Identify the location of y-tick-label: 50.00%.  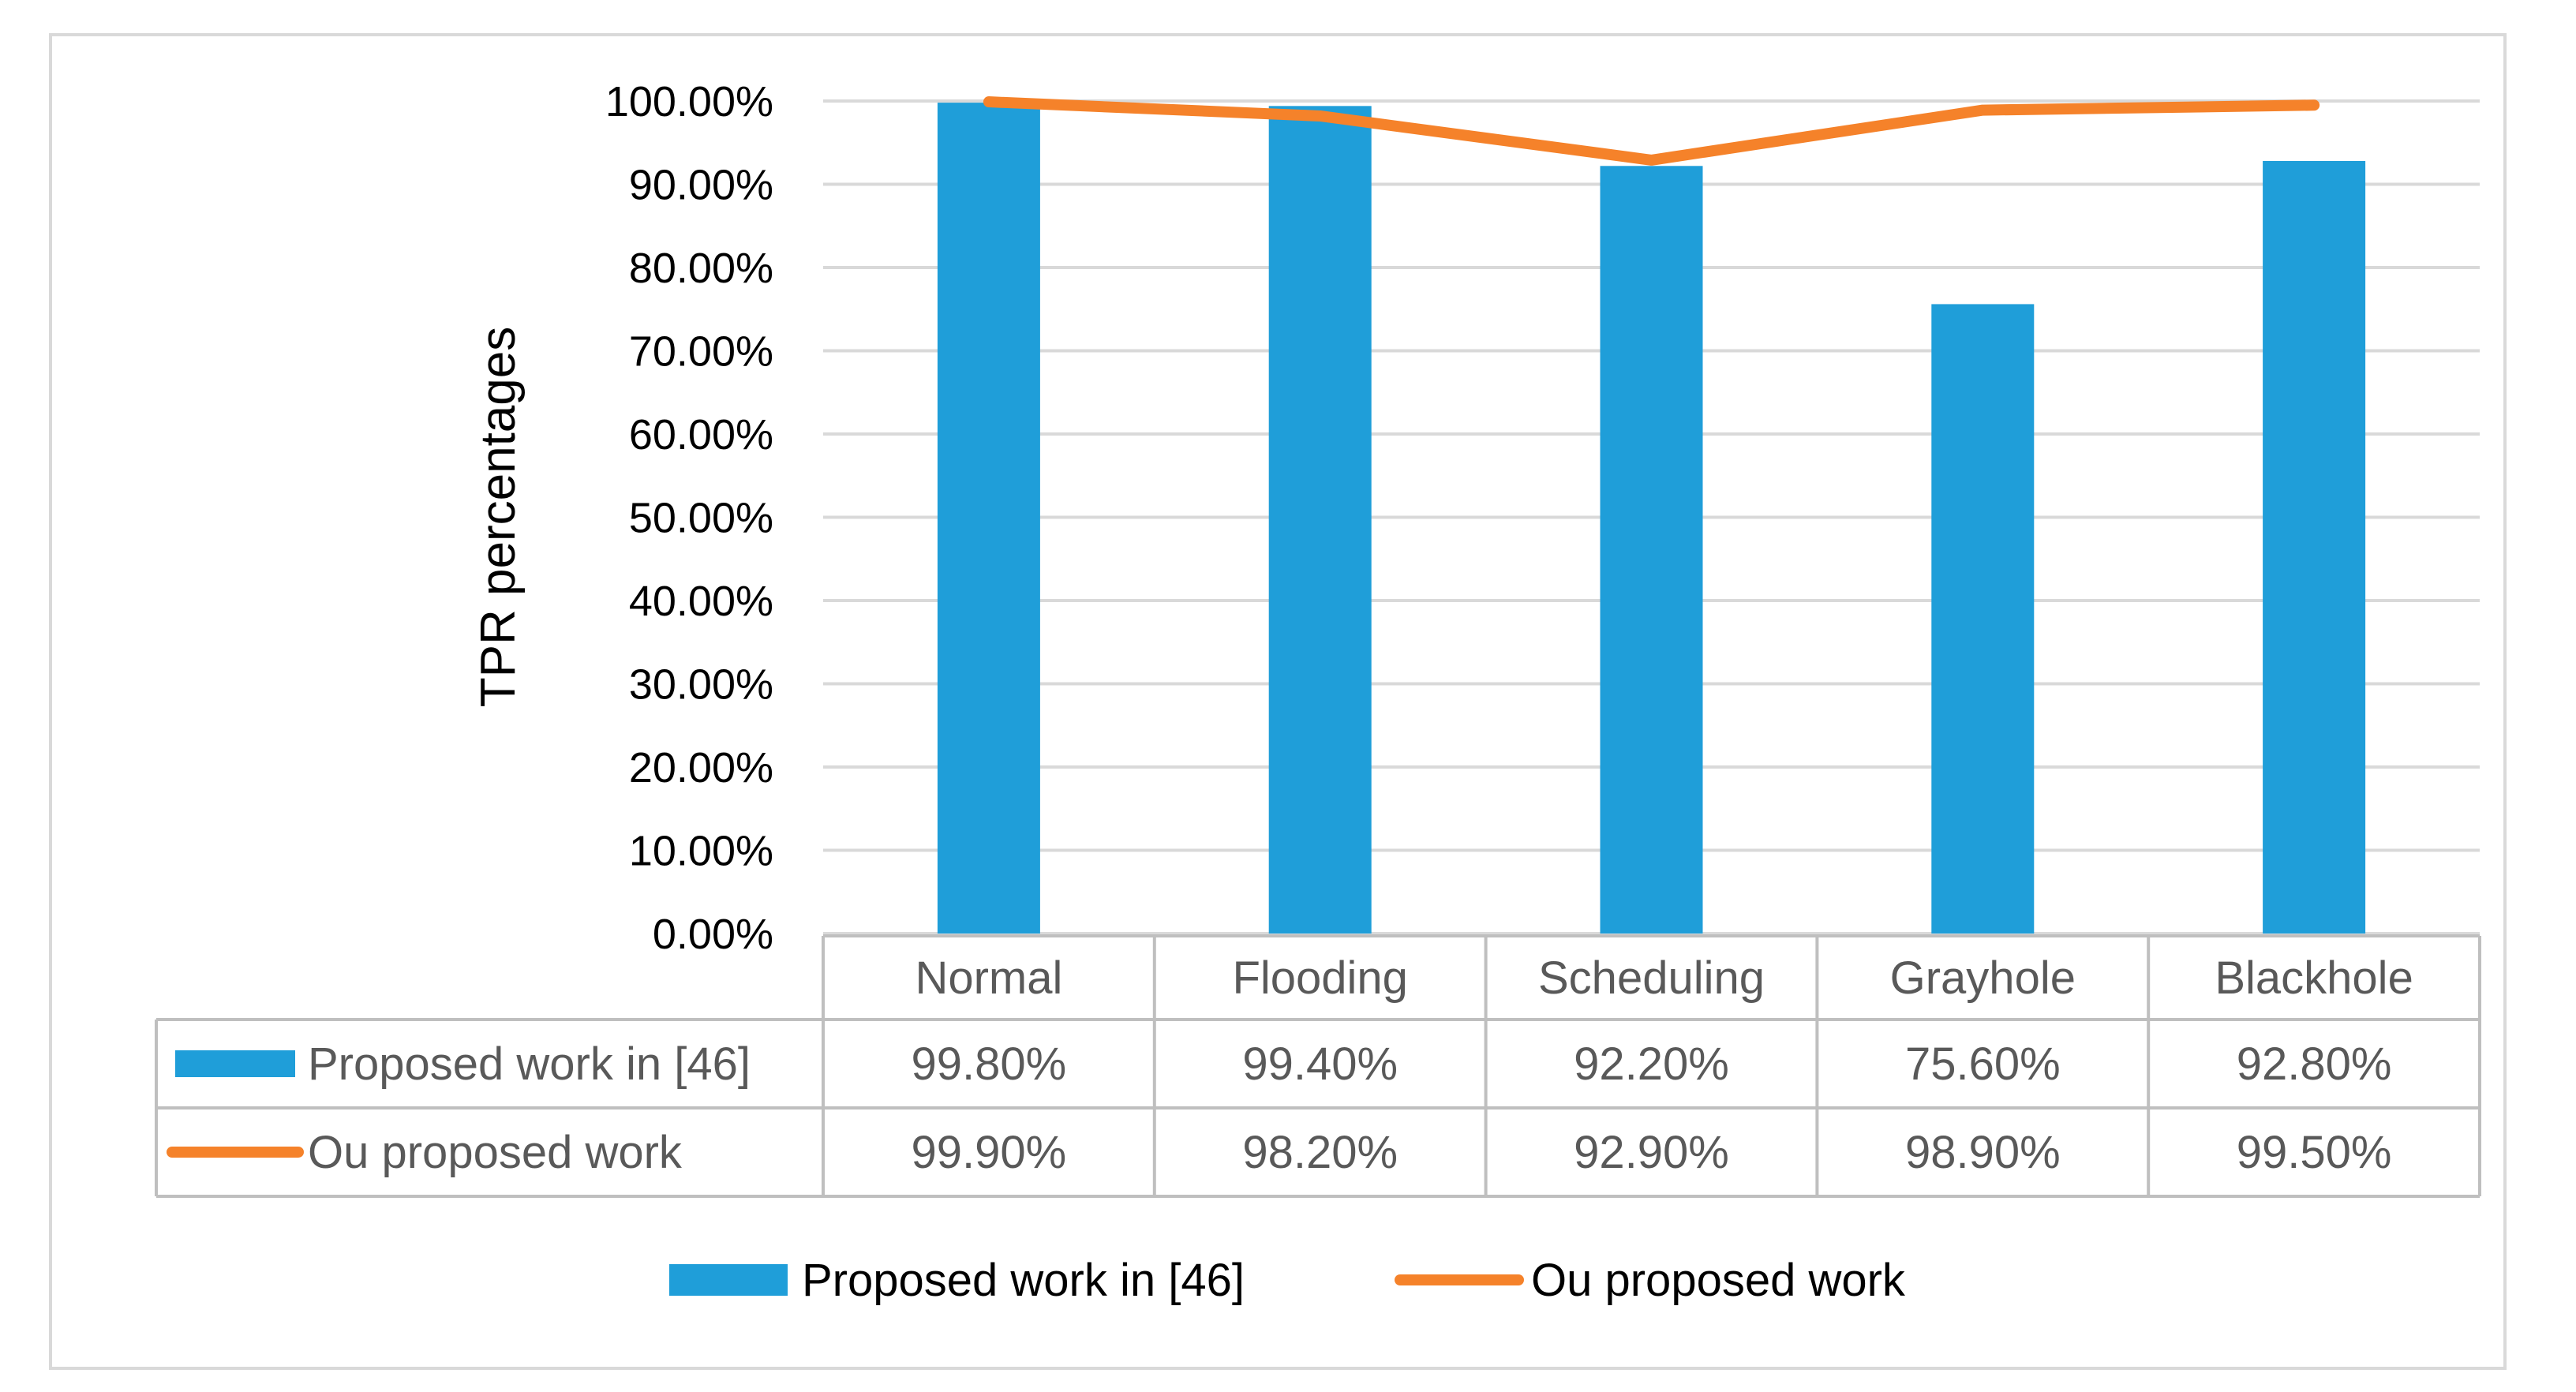
(701, 518).